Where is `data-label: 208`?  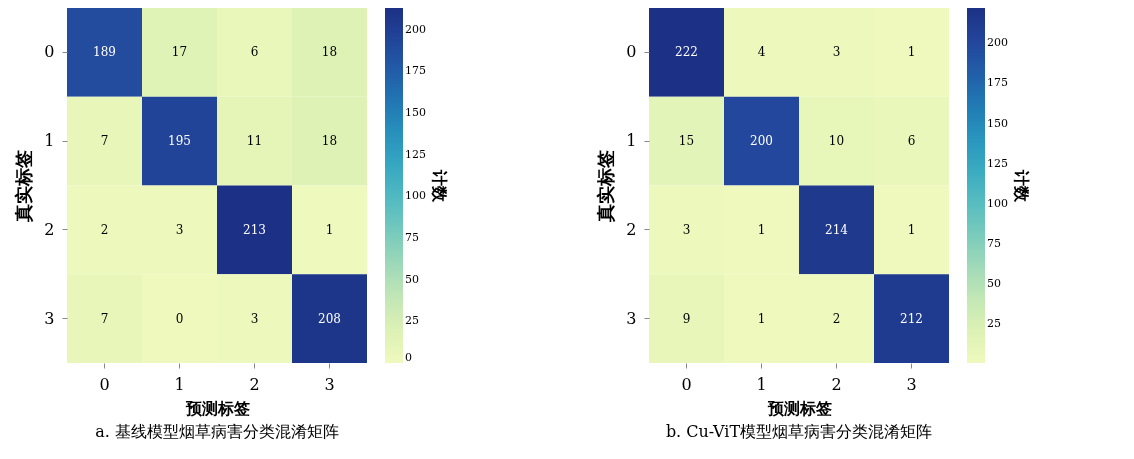 data-label: 208 is located at coordinates (329, 318).